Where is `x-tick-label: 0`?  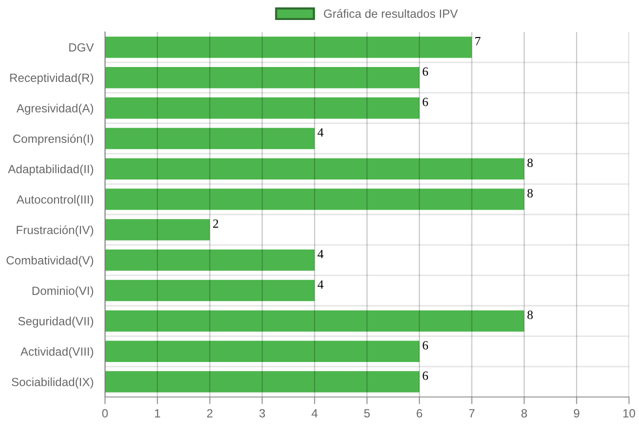
x-tick-label: 0 is located at coordinates (105, 413).